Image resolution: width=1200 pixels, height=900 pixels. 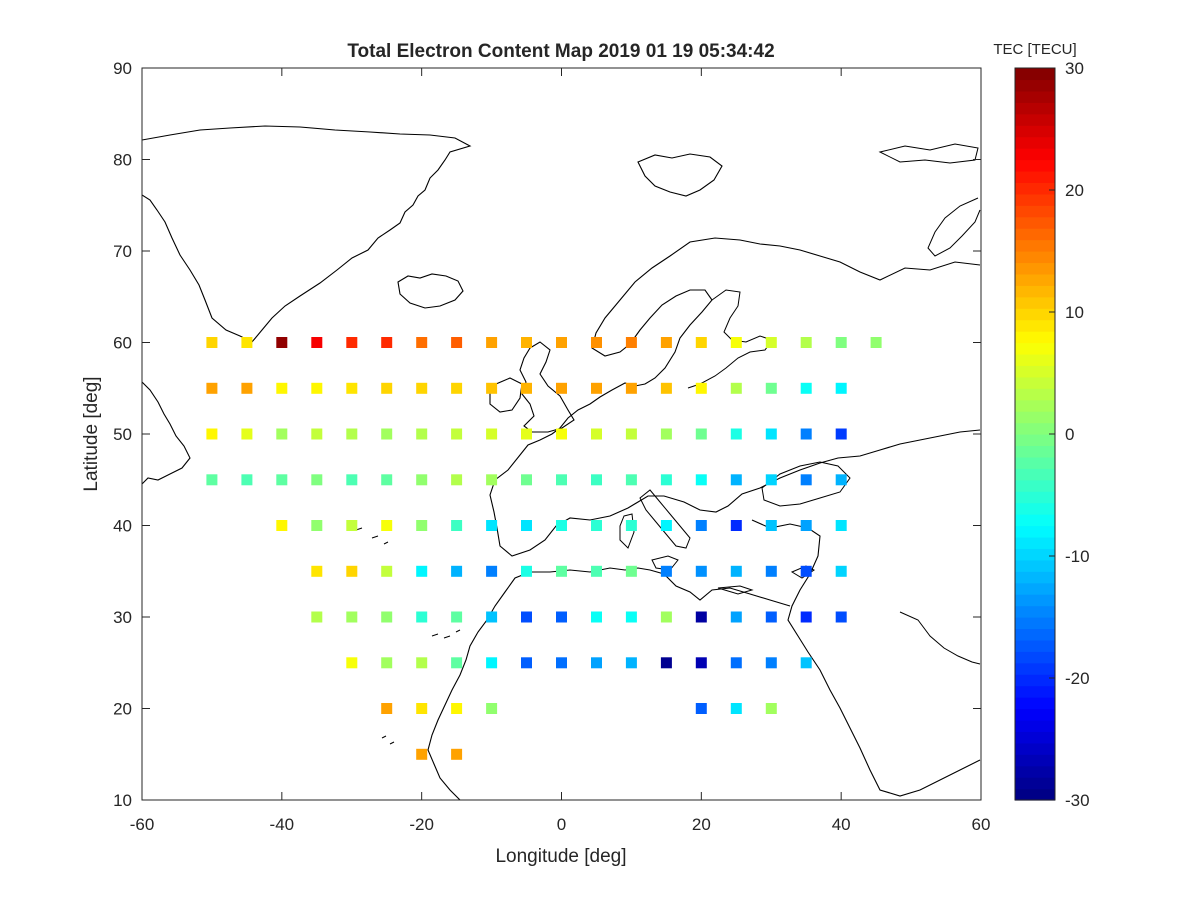 I want to click on coastline-novaya-zemlya, so click(x=954, y=227).